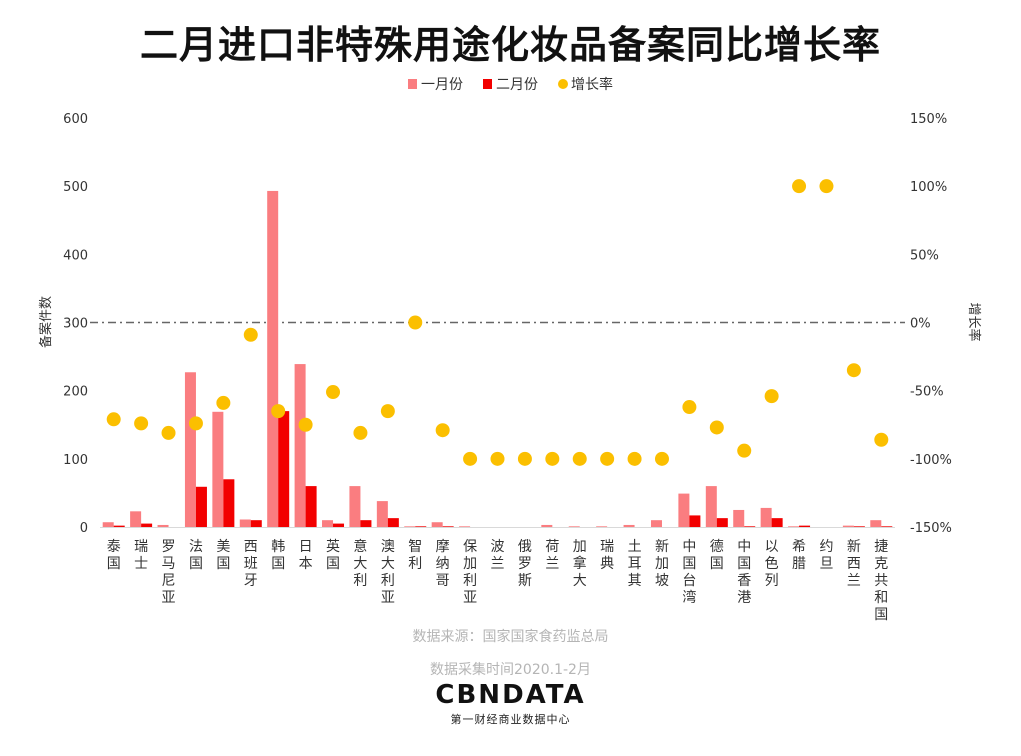 Image resolution: width=1021 pixels, height=756 pixels. What do you see at coordinates (510, 695) in the screenshot?
I see `cbndata-logo: CBNDATA` at bounding box center [510, 695].